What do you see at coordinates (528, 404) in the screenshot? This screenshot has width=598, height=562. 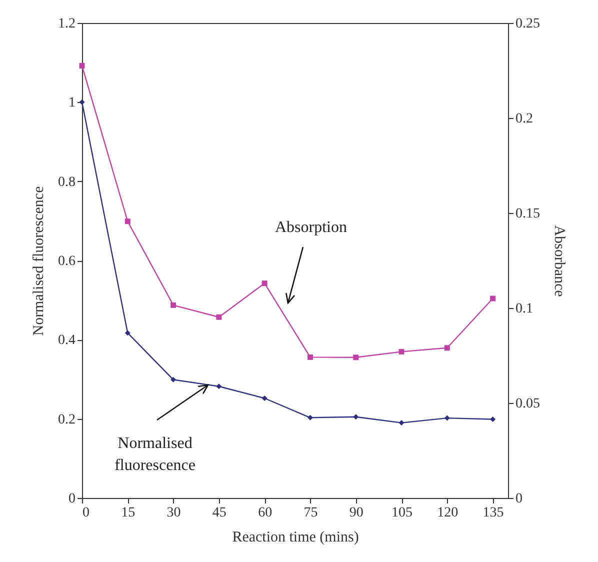 I see `y2-tick-label: 0.05` at bounding box center [528, 404].